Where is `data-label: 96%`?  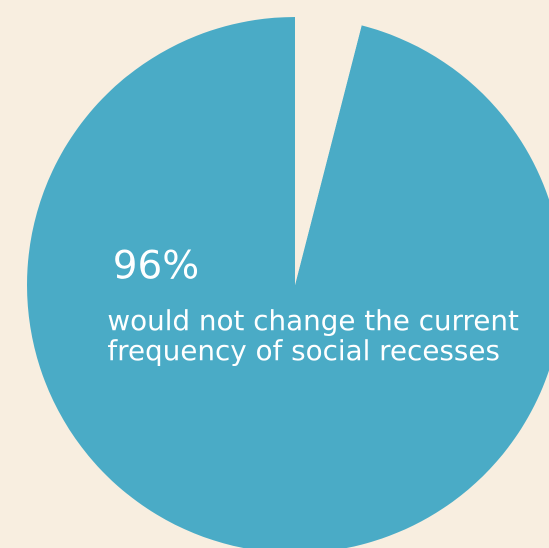
data-label: 96% is located at coordinates (156, 264).